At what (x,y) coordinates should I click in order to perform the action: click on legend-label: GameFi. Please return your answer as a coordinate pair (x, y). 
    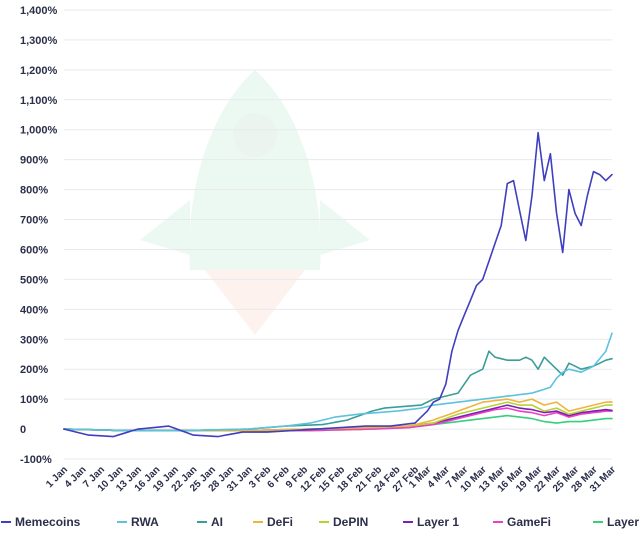
    Looking at the image, I should click on (529, 522).